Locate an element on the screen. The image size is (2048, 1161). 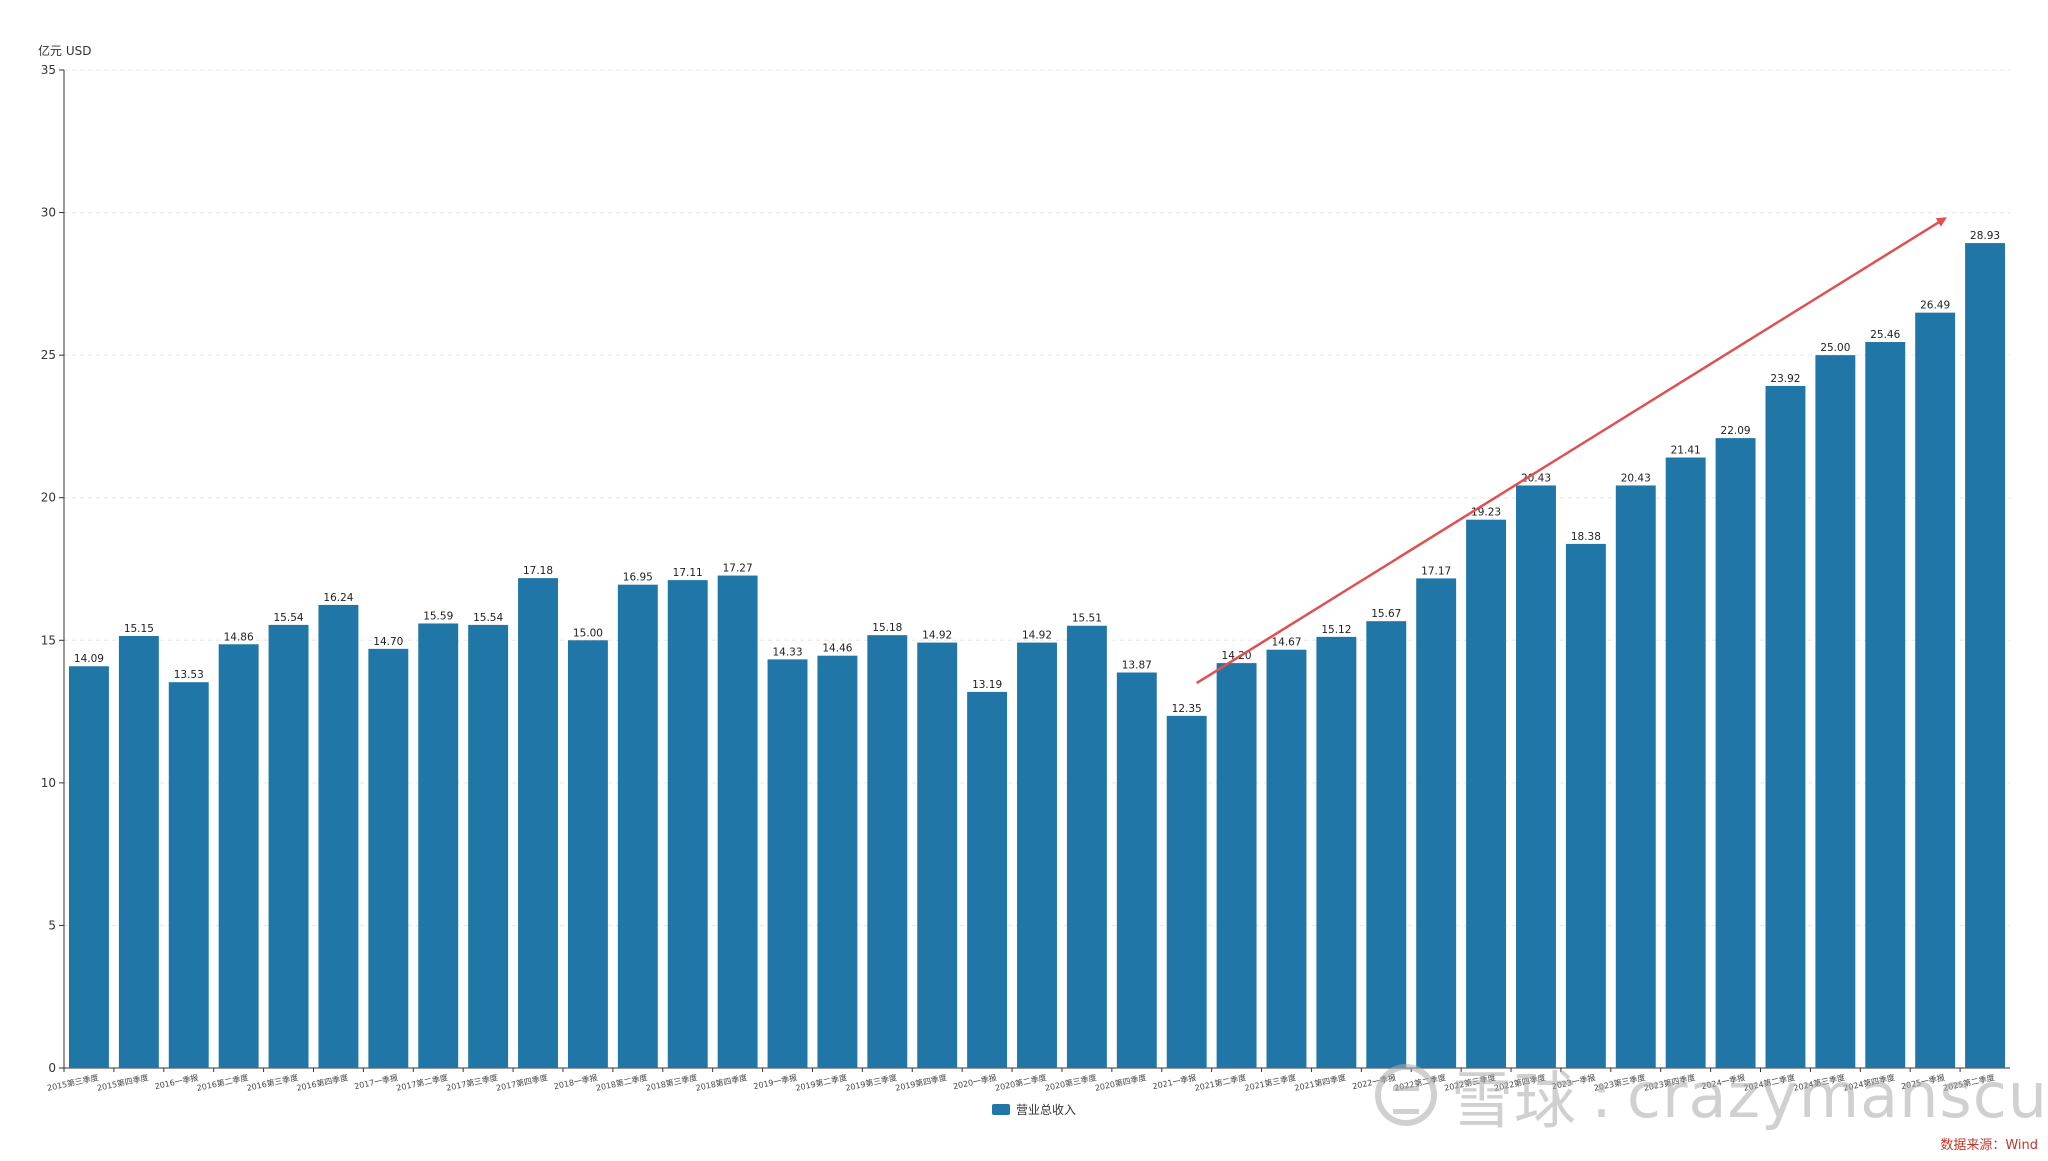
data-label: 15.67 is located at coordinates (1386, 614).